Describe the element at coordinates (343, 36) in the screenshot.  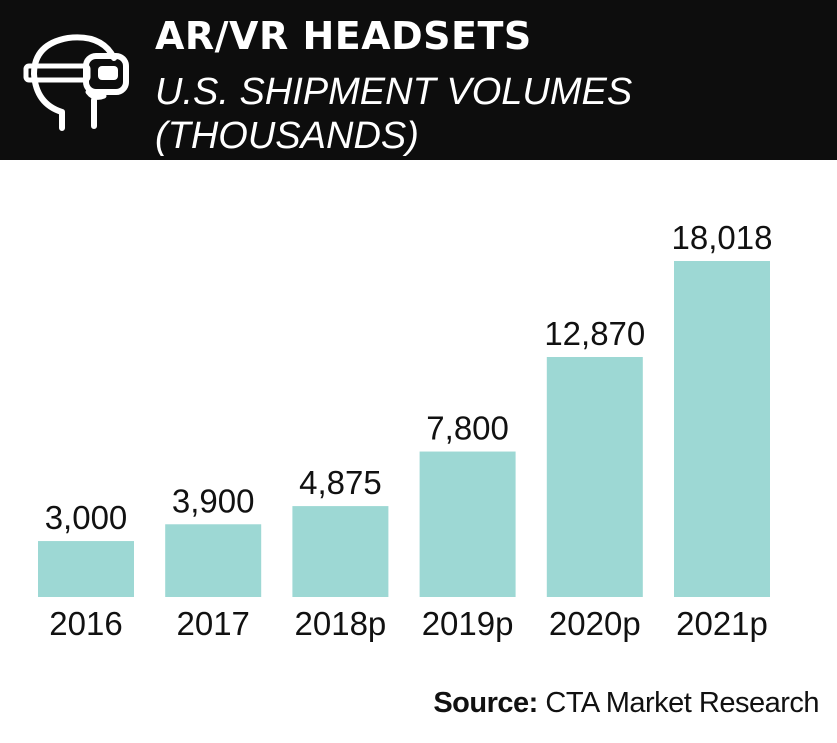
I see `chart-title: AR/VR HEADSETS` at that location.